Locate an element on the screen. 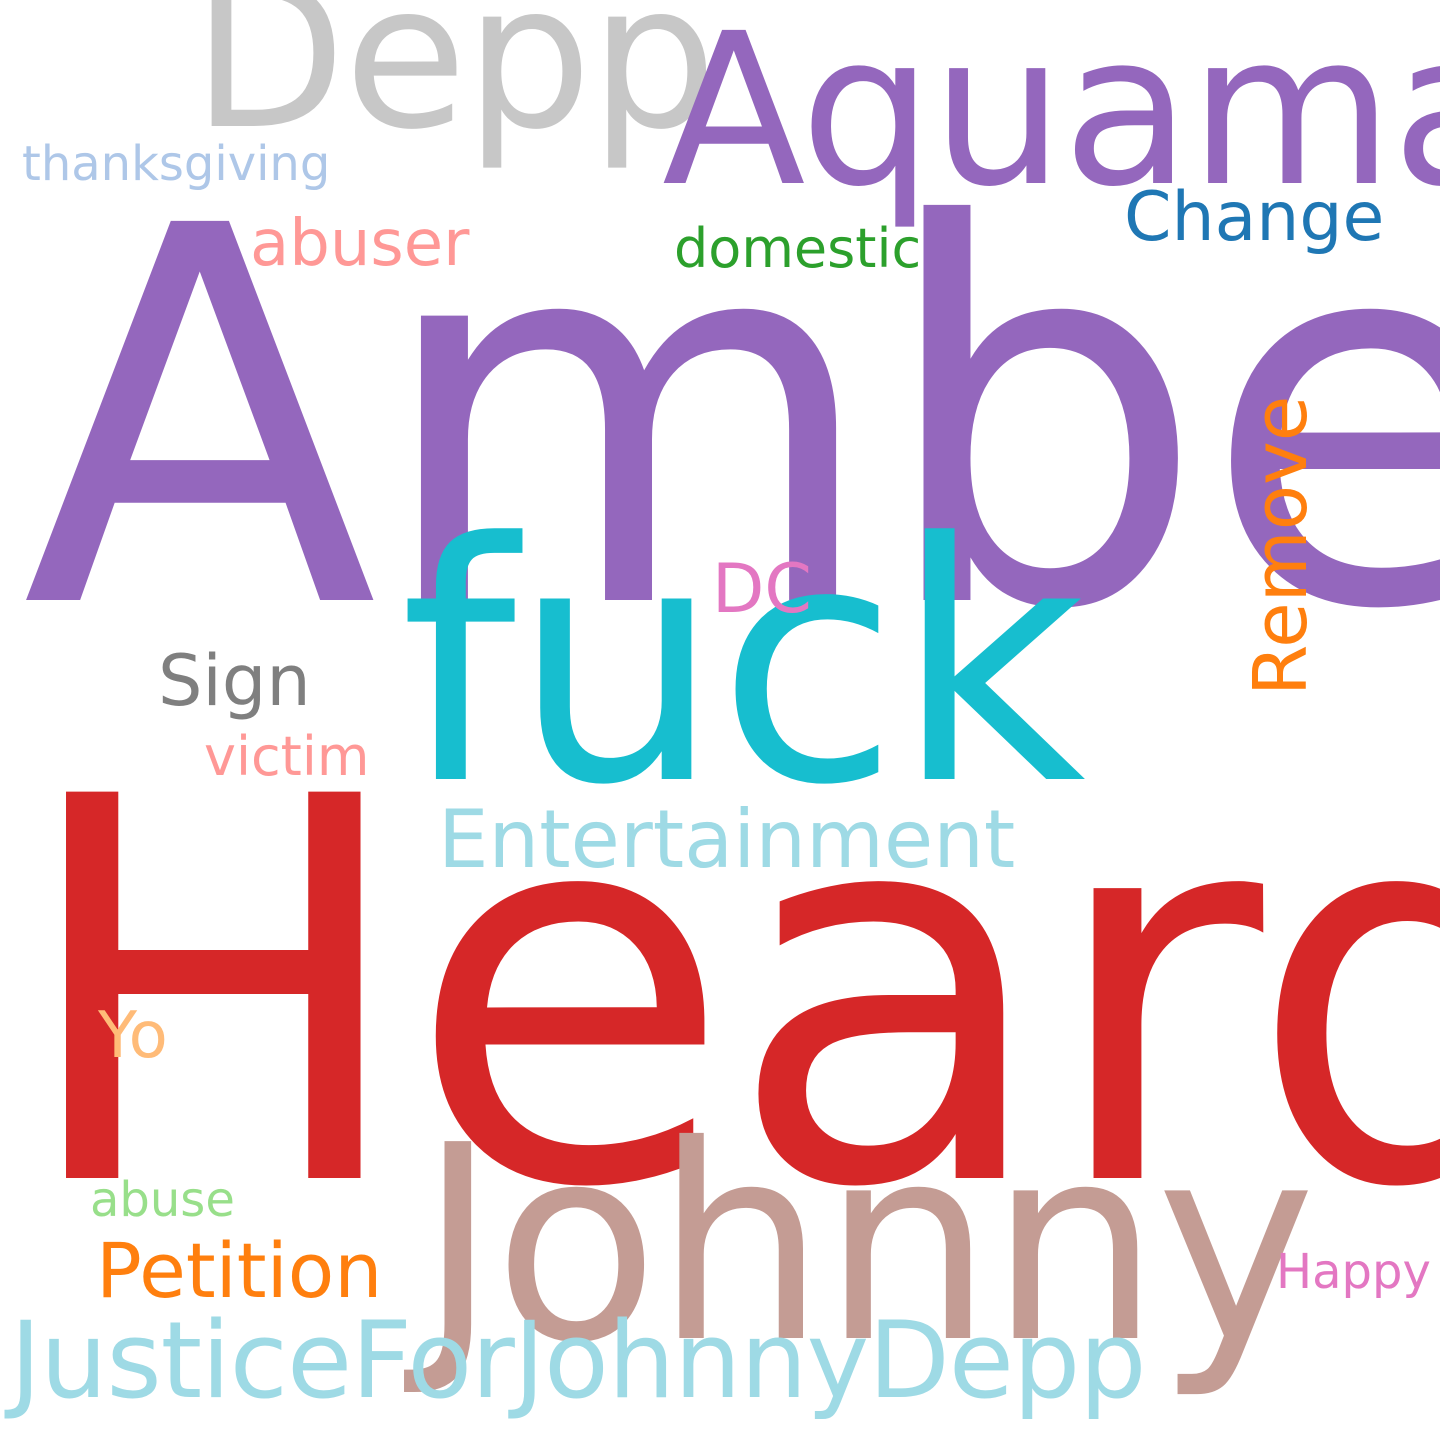 The width and height of the screenshot is (1440, 1440). word-entertainment: Entertainment is located at coordinates (727, 839).